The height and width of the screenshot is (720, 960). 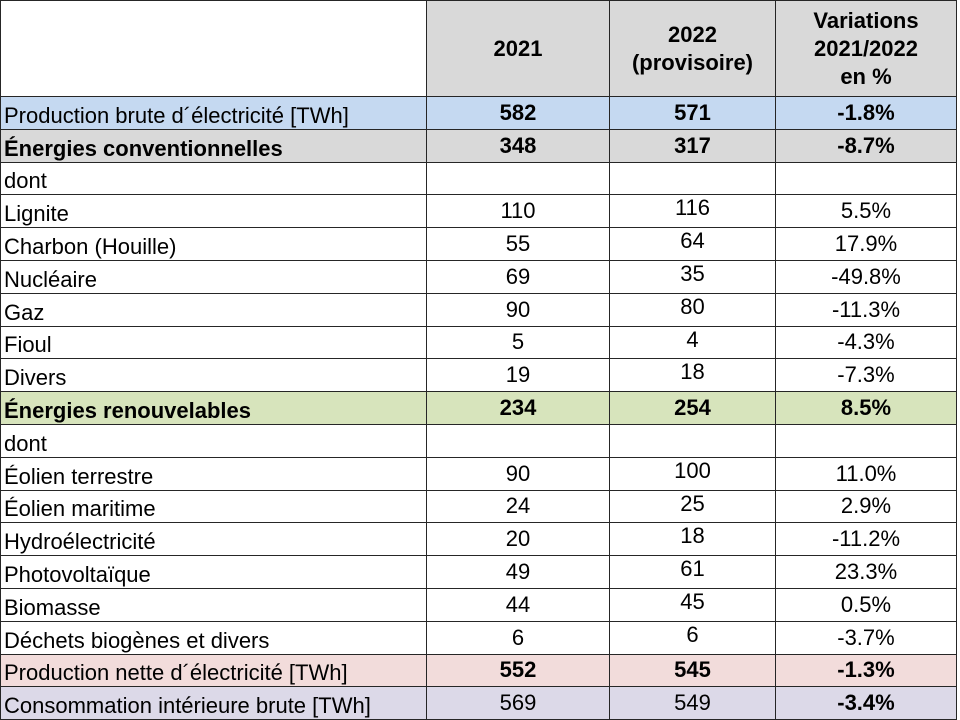 What do you see at coordinates (692, 113) in the screenshot?
I see `value-2022-cell: 571` at bounding box center [692, 113].